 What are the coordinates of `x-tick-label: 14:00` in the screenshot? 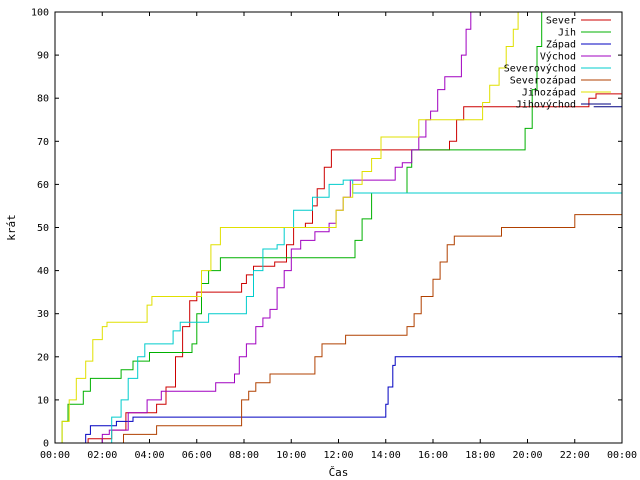 It's located at (386, 455).